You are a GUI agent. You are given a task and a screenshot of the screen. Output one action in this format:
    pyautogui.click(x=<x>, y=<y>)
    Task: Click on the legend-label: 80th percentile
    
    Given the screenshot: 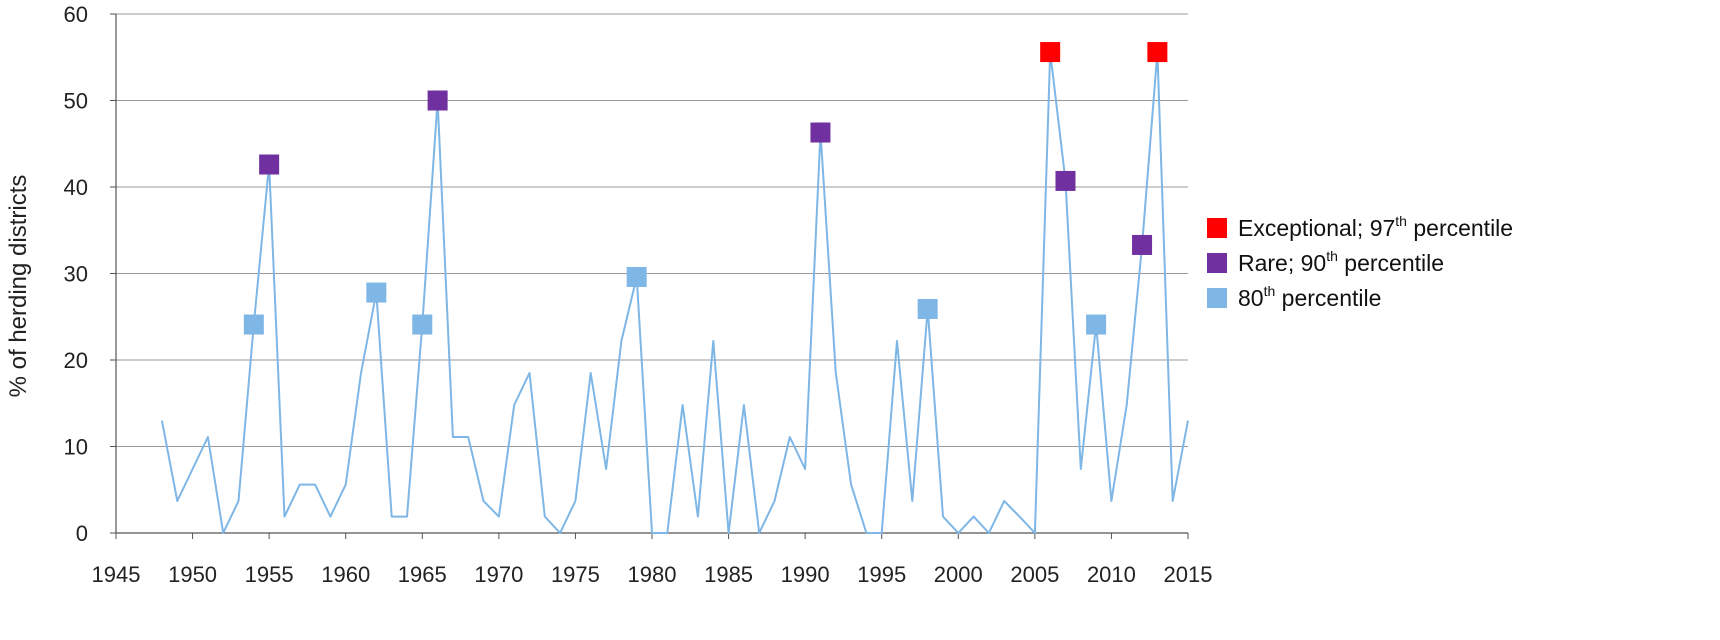 What is the action you would take?
    pyautogui.click(x=1309, y=297)
    